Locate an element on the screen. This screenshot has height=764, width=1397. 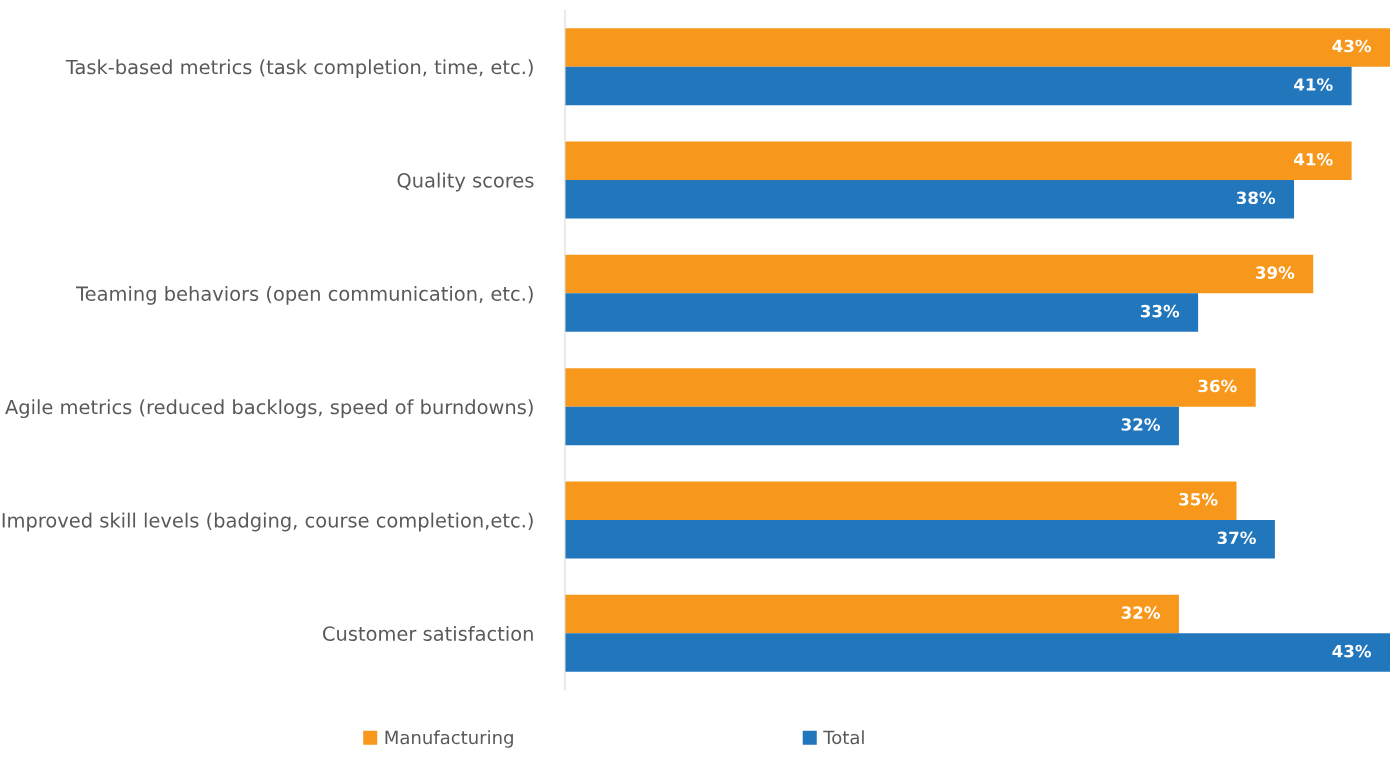
data-label: 37% is located at coordinates (1236, 538).